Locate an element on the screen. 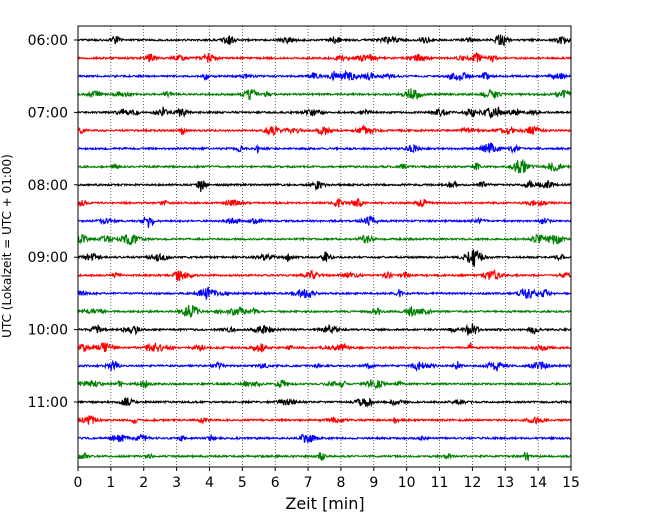 The height and width of the screenshot is (520, 650). x-tick-label: 0 is located at coordinates (78, 483).